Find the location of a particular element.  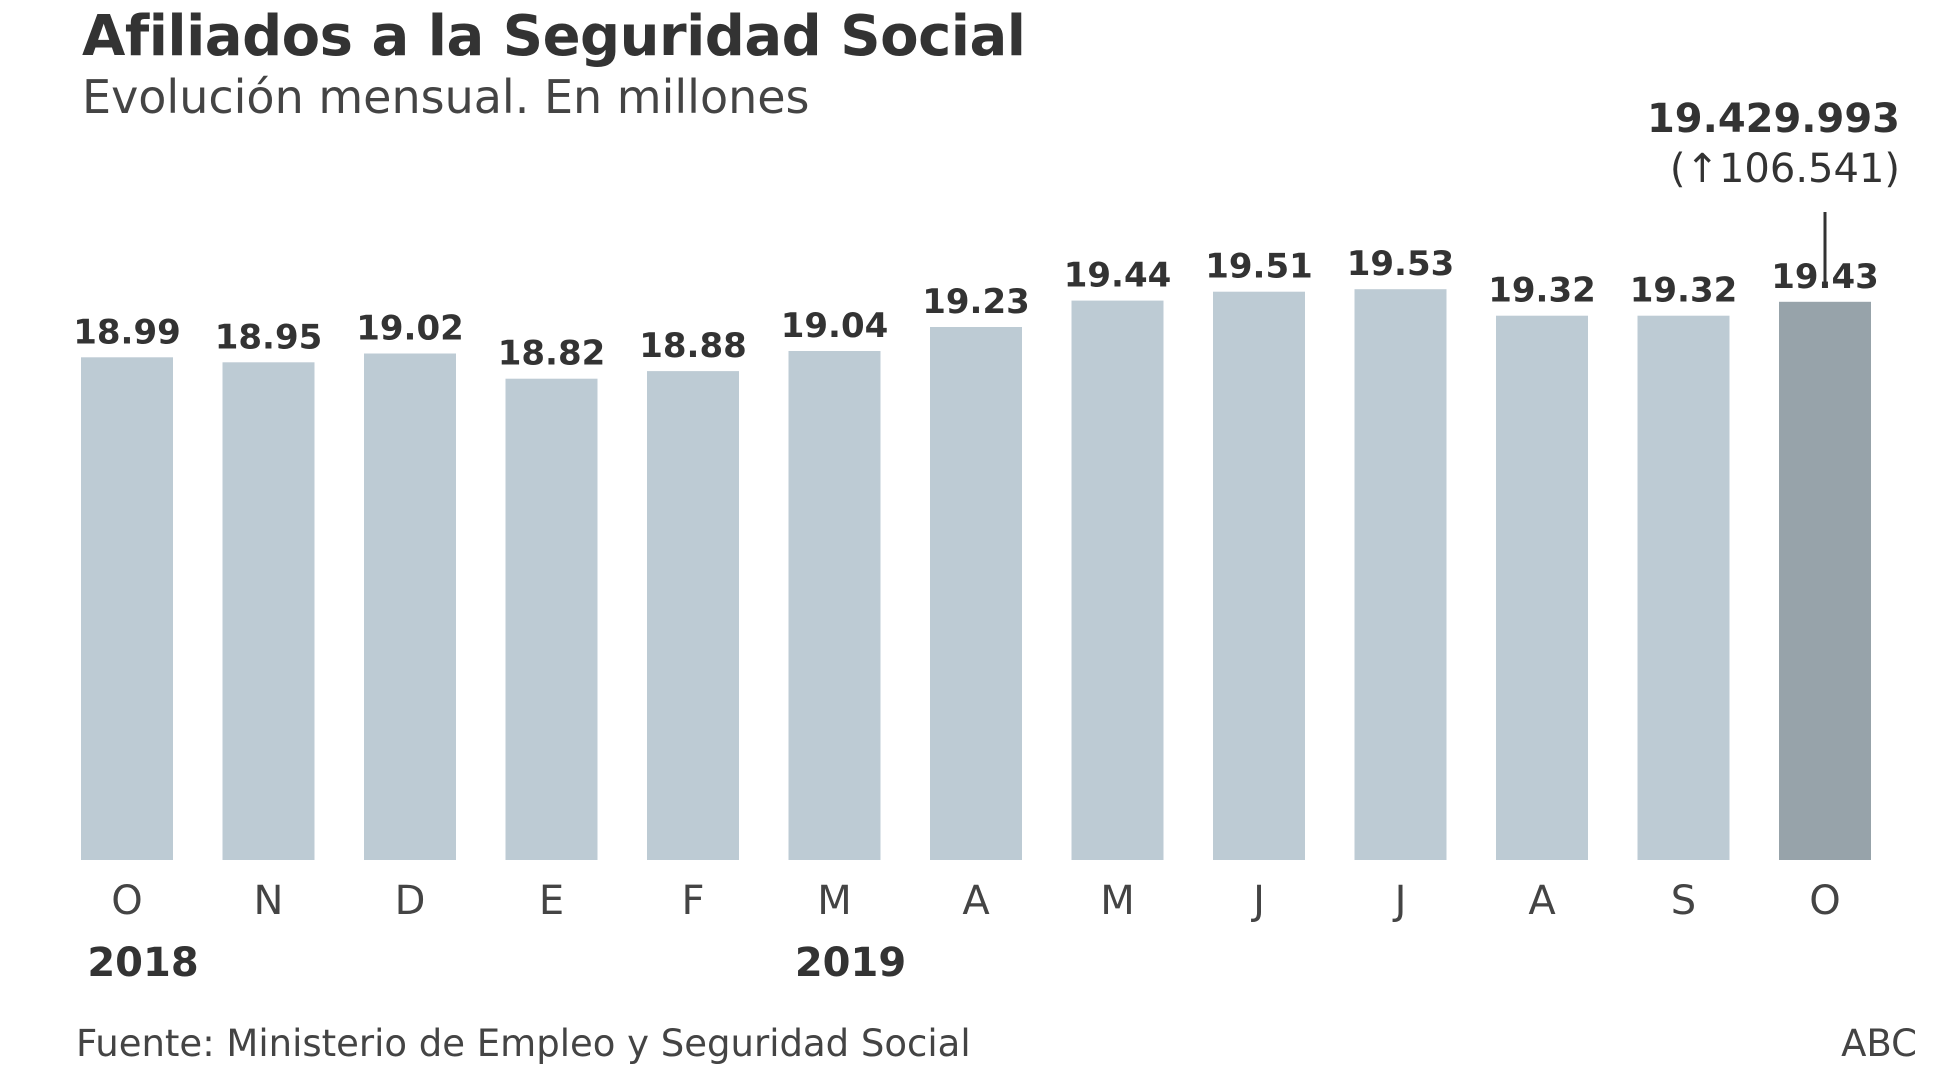

data-label: 19.53 is located at coordinates (1401, 264).